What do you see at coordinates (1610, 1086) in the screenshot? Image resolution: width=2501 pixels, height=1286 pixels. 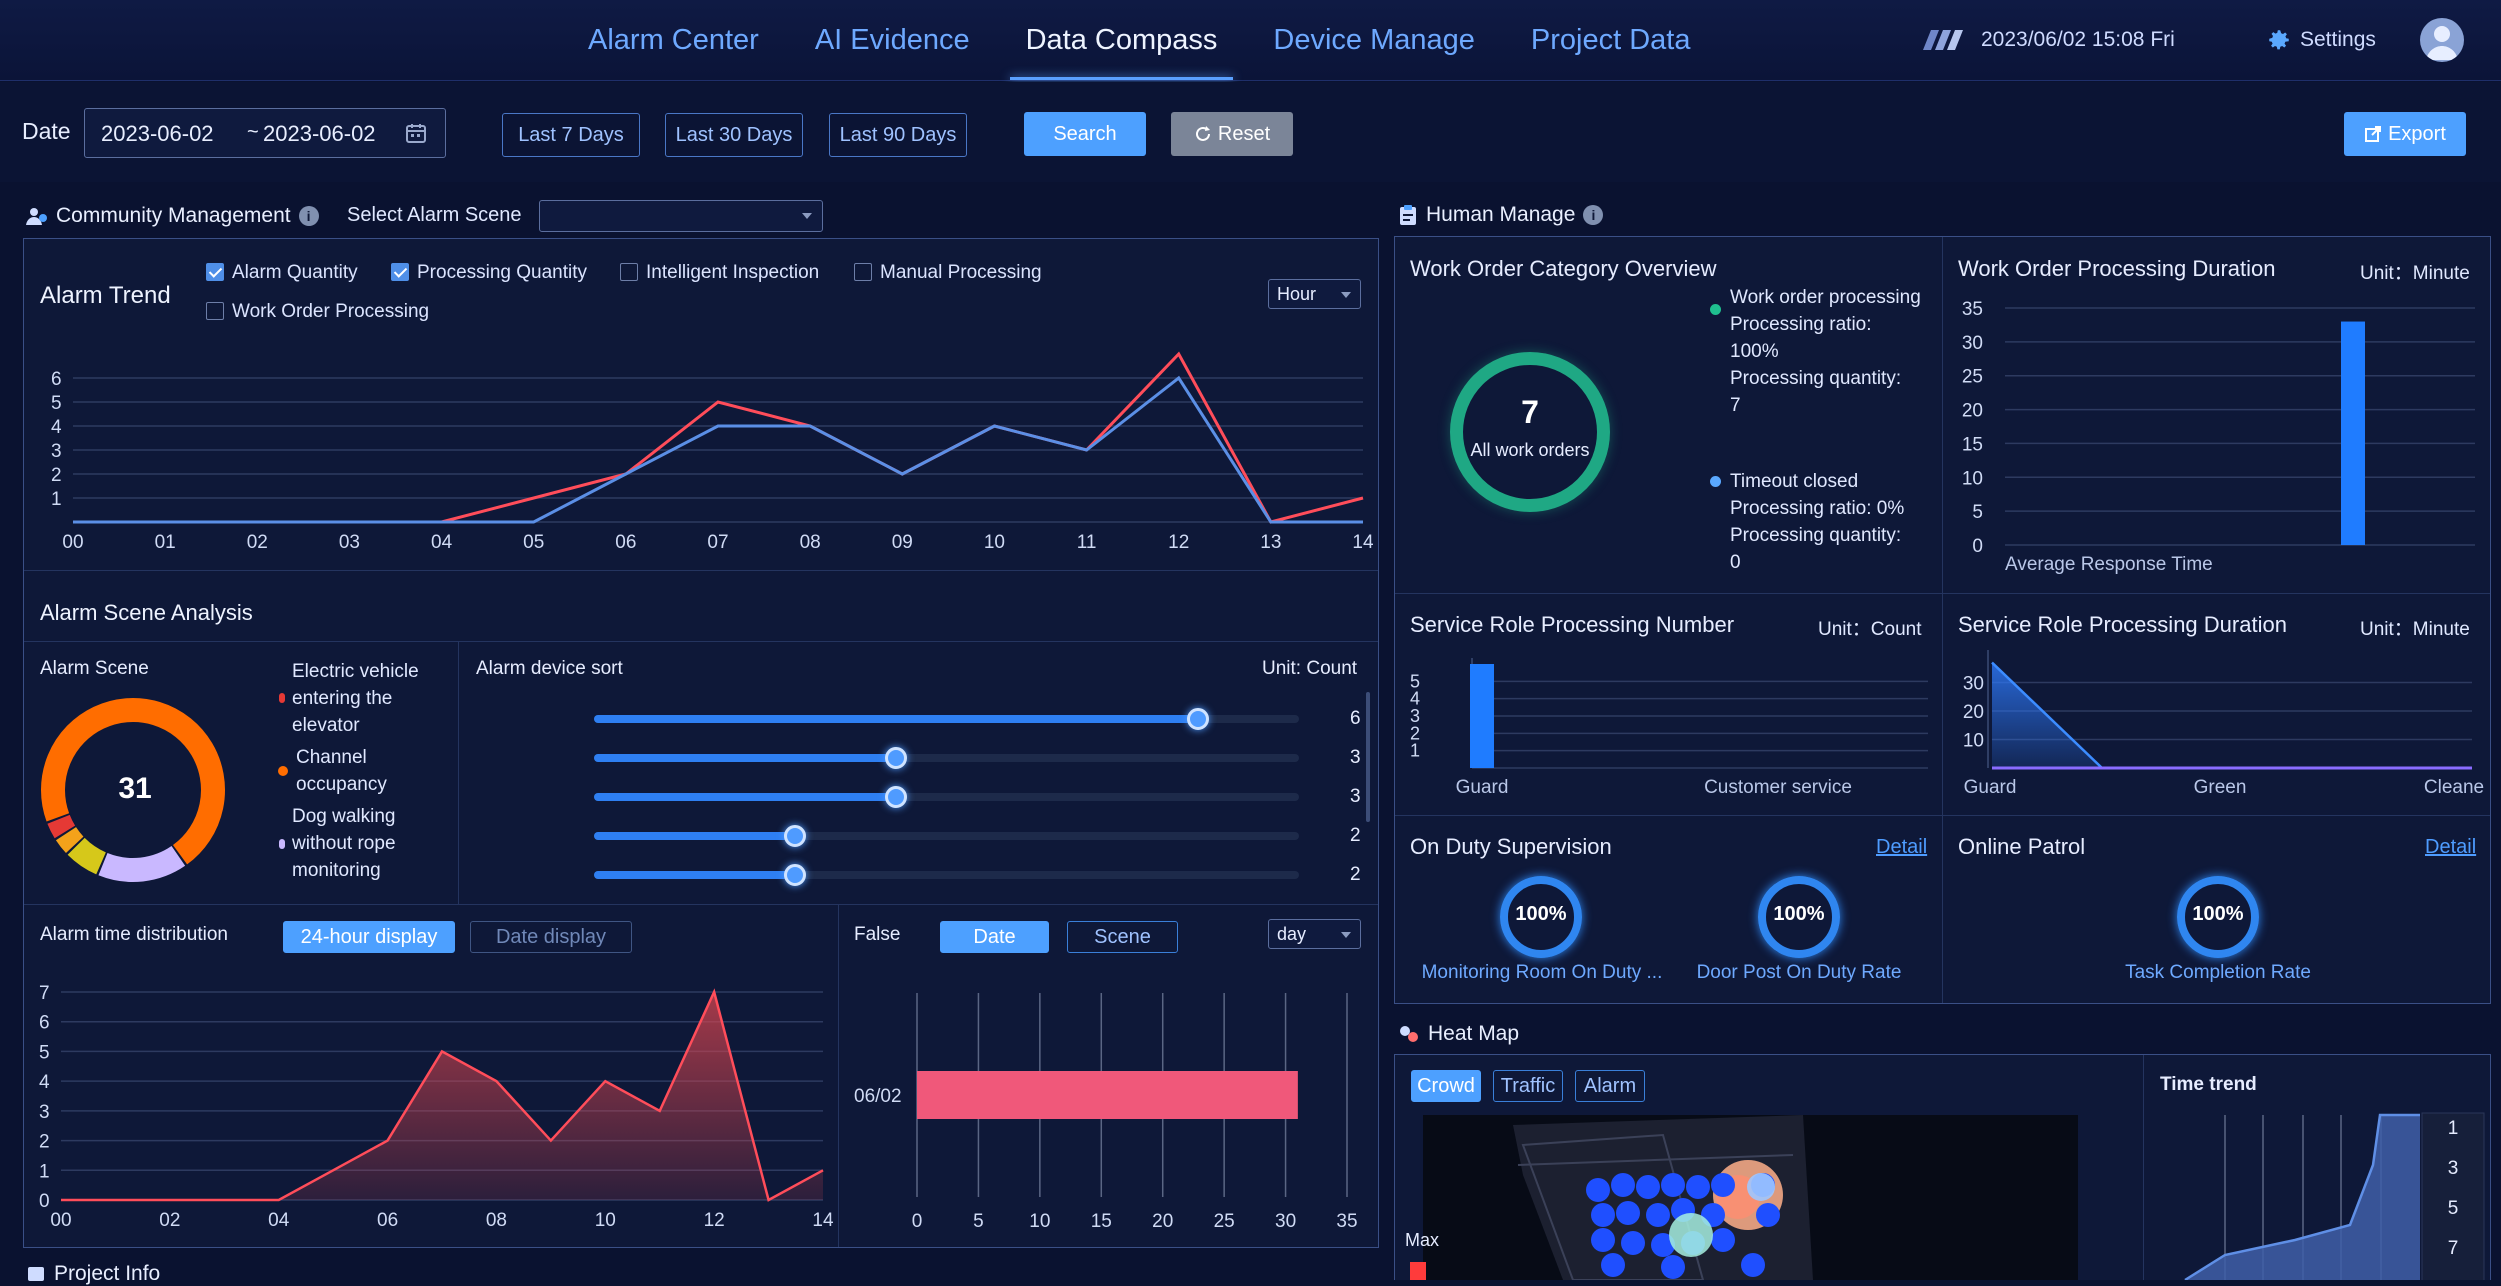 I see `alarm-tab: Alarm` at bounding box center [1610, 1086].